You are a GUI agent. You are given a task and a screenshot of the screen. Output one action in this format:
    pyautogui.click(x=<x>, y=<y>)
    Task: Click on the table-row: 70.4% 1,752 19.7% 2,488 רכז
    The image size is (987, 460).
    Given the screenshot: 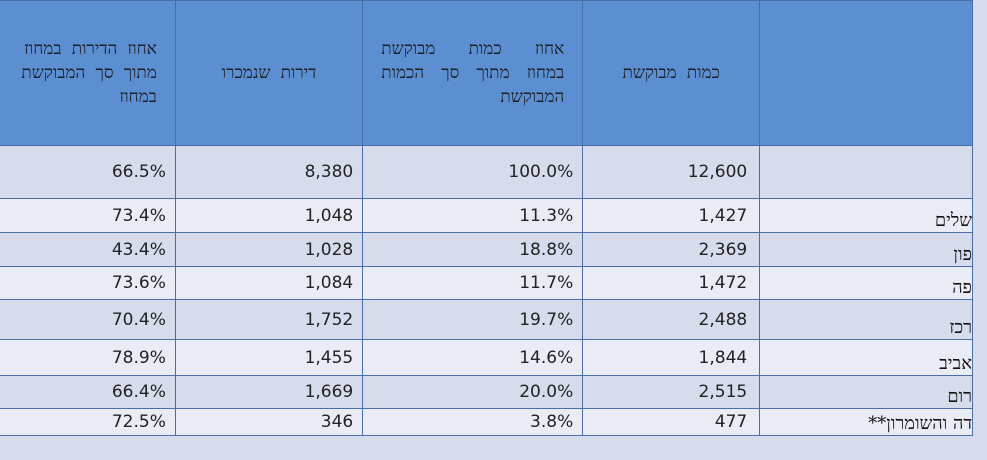 What is the action you would take?
    pyautogui.click(x=486, y=319)
    